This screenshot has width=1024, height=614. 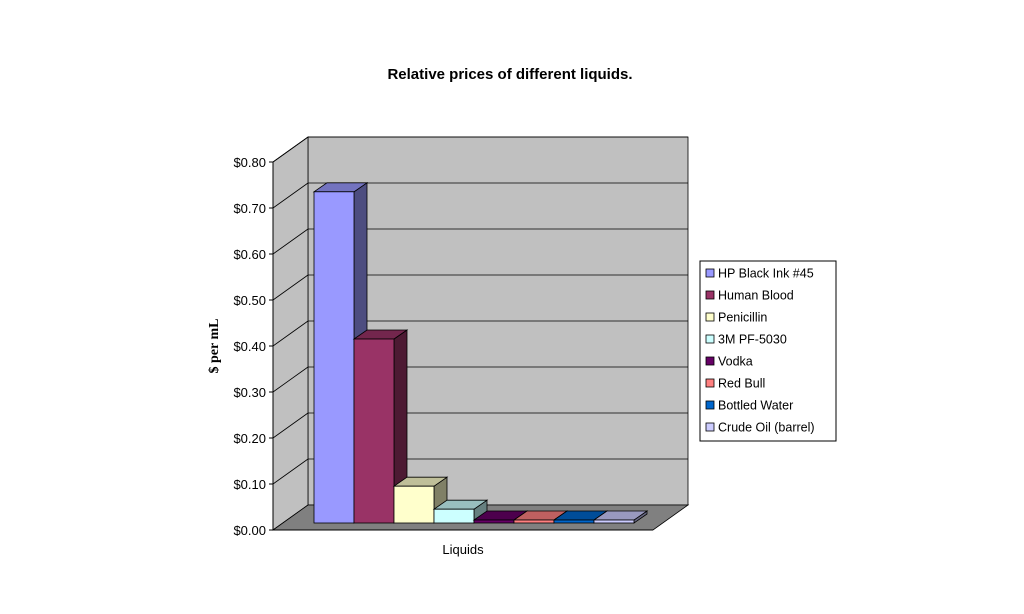 I want to click on legend-box, so click(x=768, y=351).